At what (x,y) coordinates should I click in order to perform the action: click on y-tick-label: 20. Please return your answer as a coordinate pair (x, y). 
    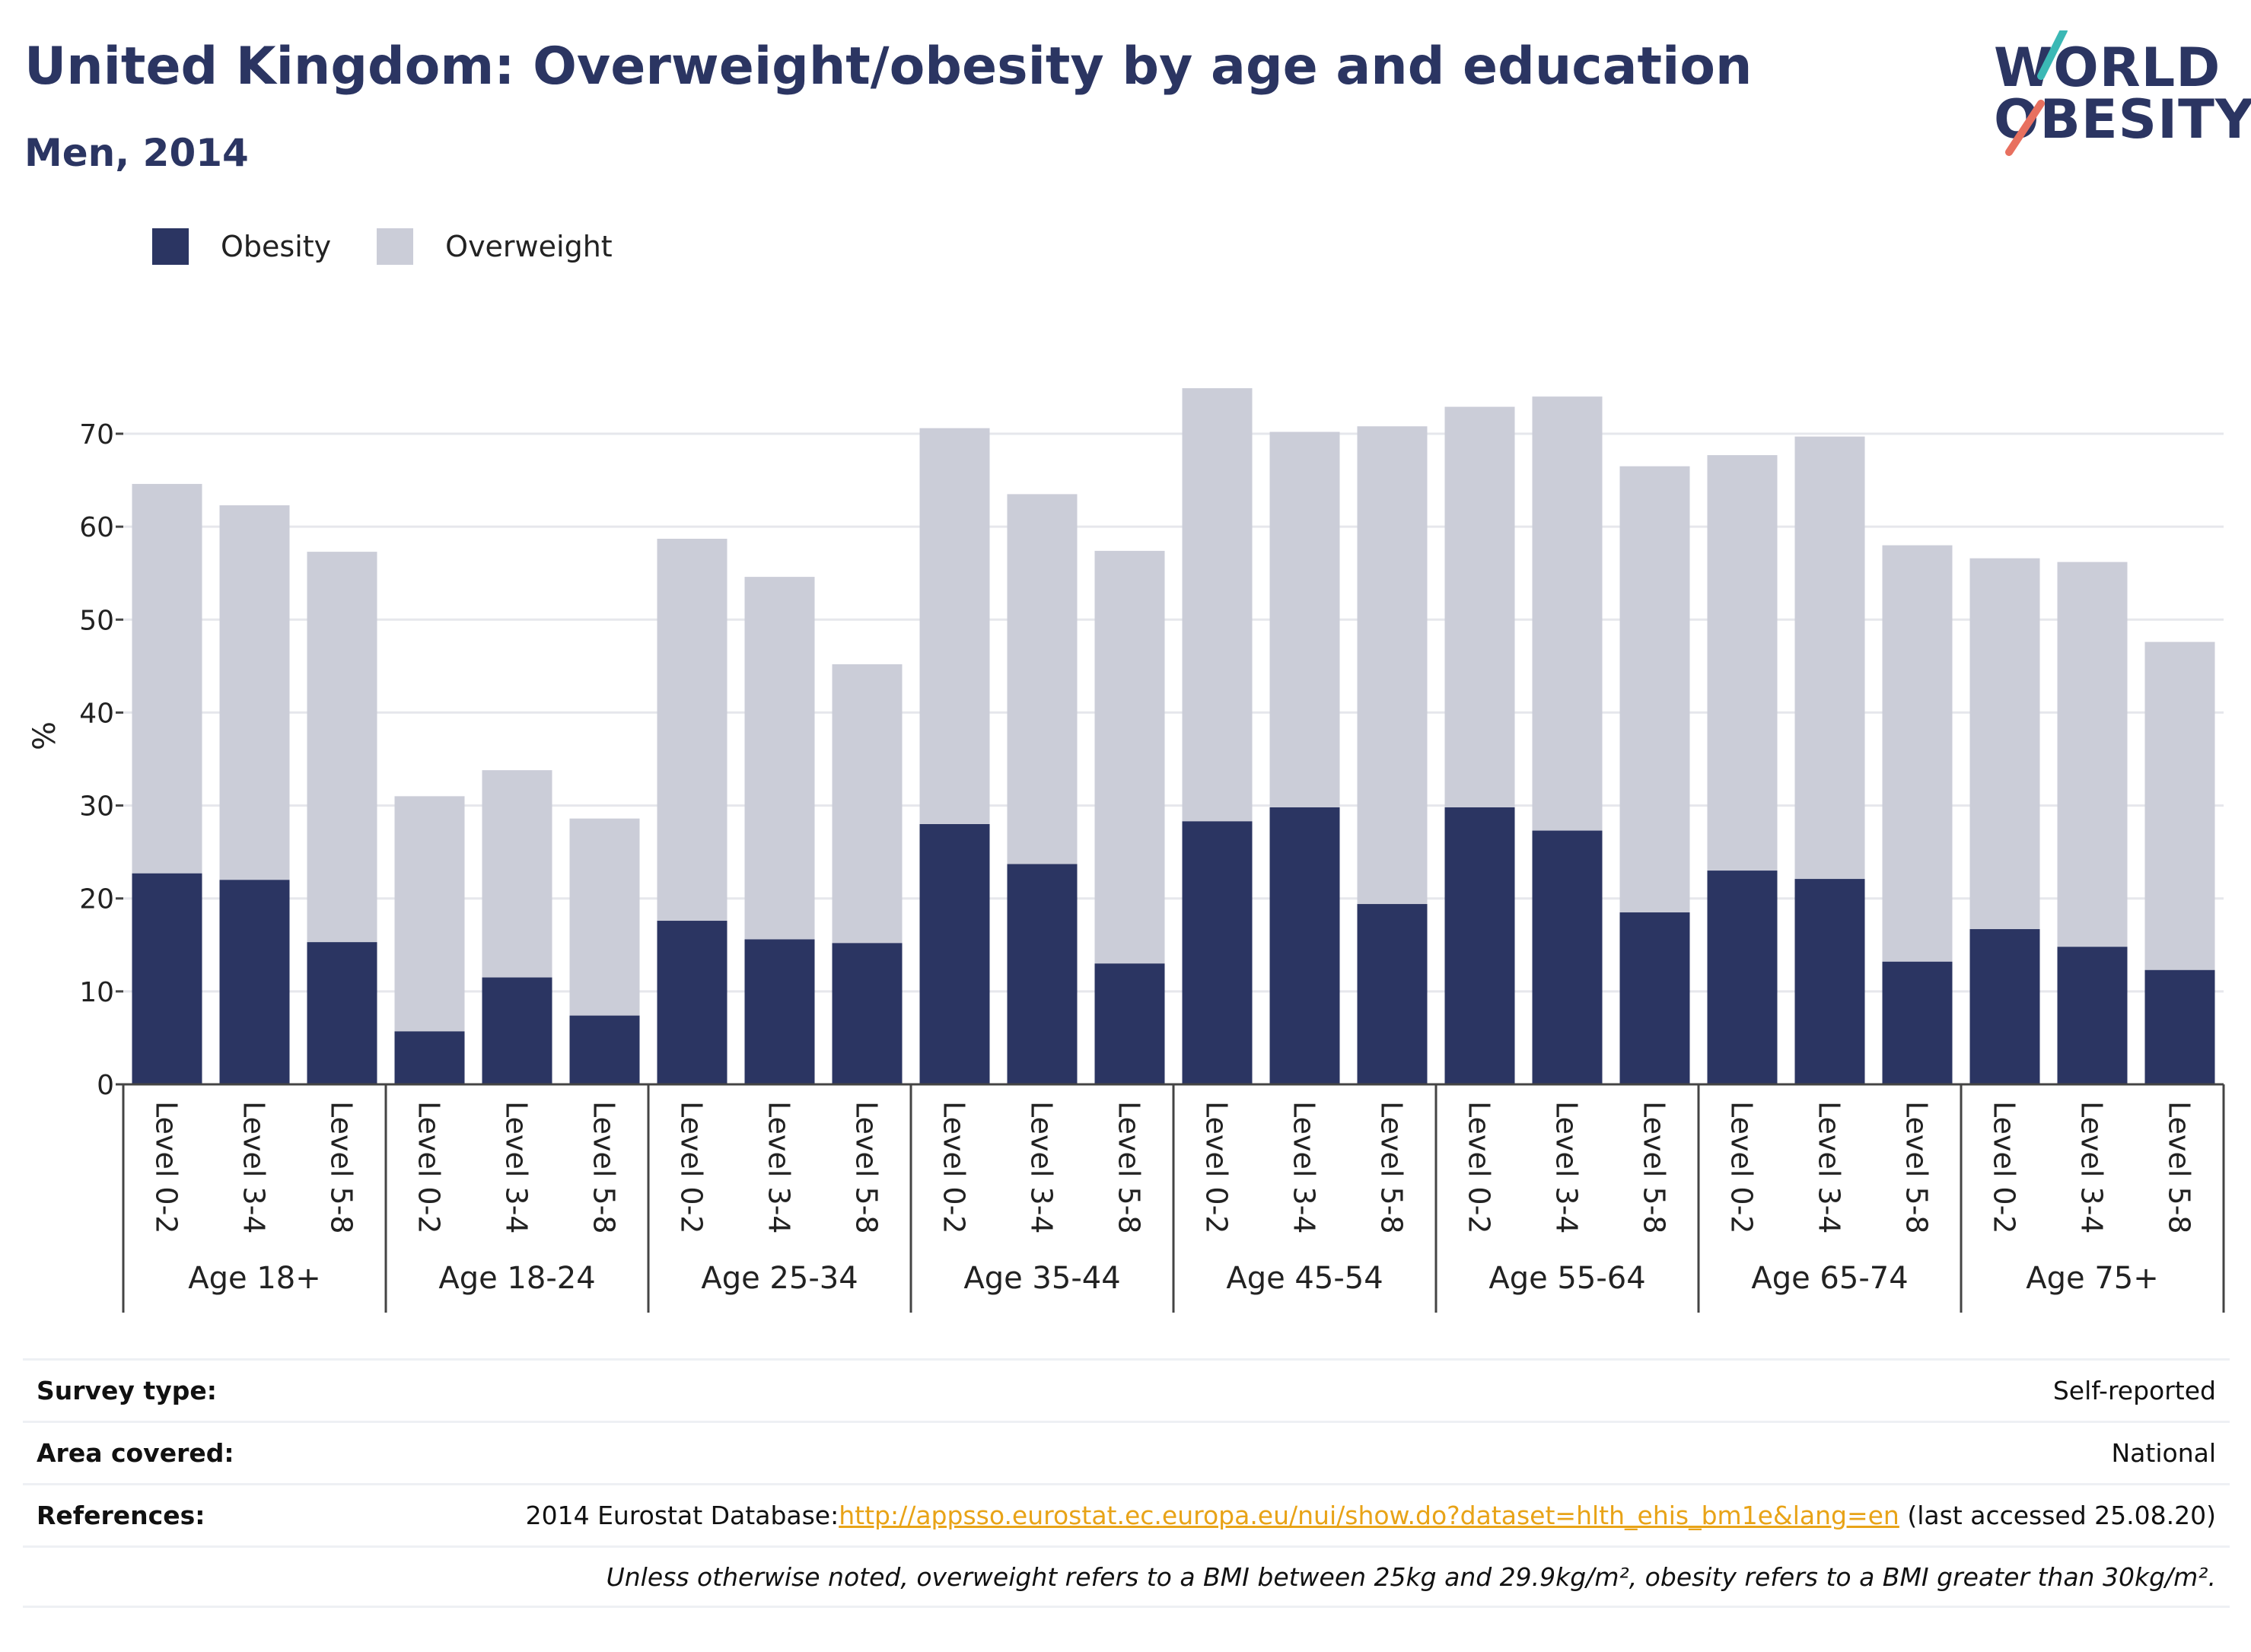
    Looking at the image, I should click on (96, 899).